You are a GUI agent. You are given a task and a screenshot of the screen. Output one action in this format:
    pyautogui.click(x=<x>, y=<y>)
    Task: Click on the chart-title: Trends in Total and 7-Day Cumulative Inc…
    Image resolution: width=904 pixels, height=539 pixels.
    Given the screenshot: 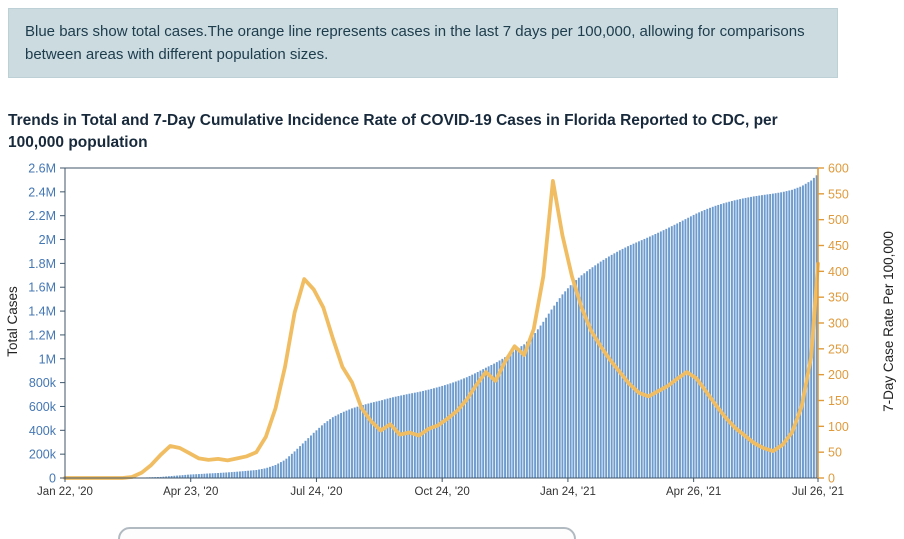 What is the action you would take?
    pyautogui.click(x=393, y=131)
    